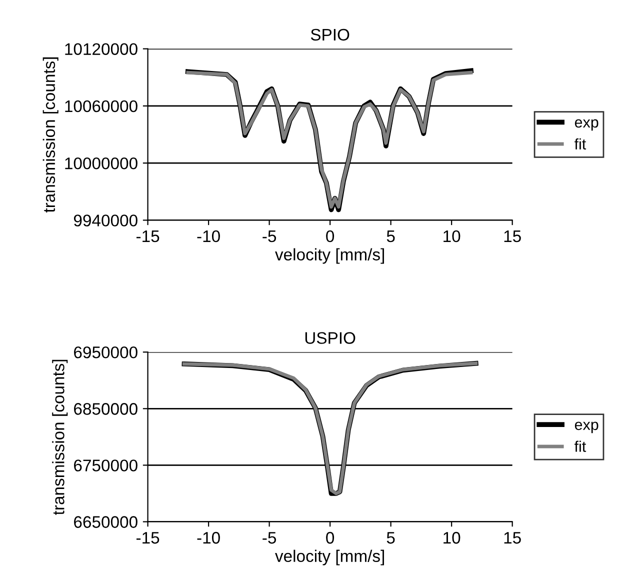 The image size is (621, 581). What do you see at coordinates (101, 163) in the screenshot?
I see `y-tick-label: 10000000` at bounding box center [101, 163].